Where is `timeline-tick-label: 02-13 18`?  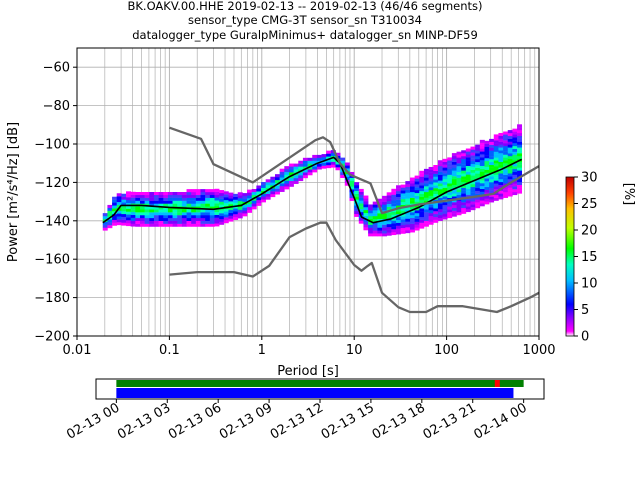 timeline-tick-label: 02-13 18 is located at coordinates (399, 421).